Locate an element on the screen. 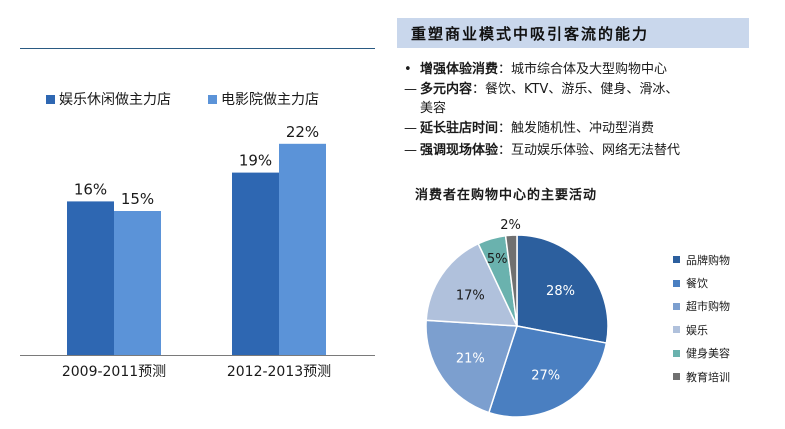  category-label-2: 2012-2013预测 is located at coordinates (279, 372).